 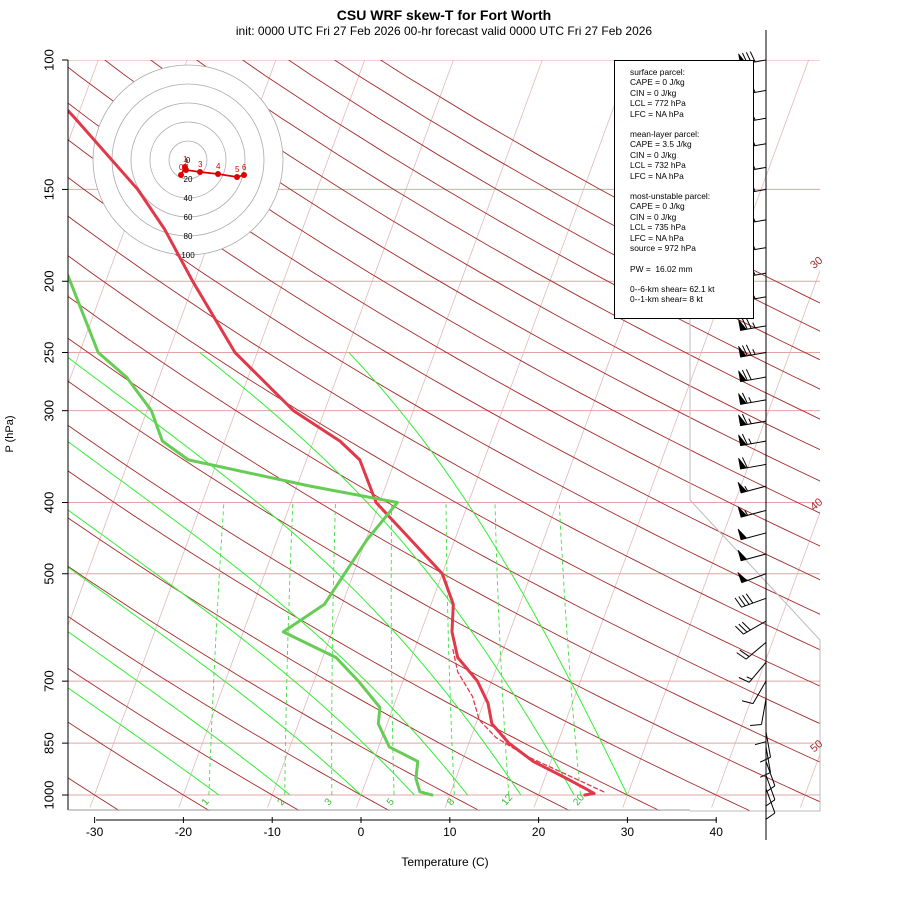 I want to click on isotherm, so click(x=765, y=659).